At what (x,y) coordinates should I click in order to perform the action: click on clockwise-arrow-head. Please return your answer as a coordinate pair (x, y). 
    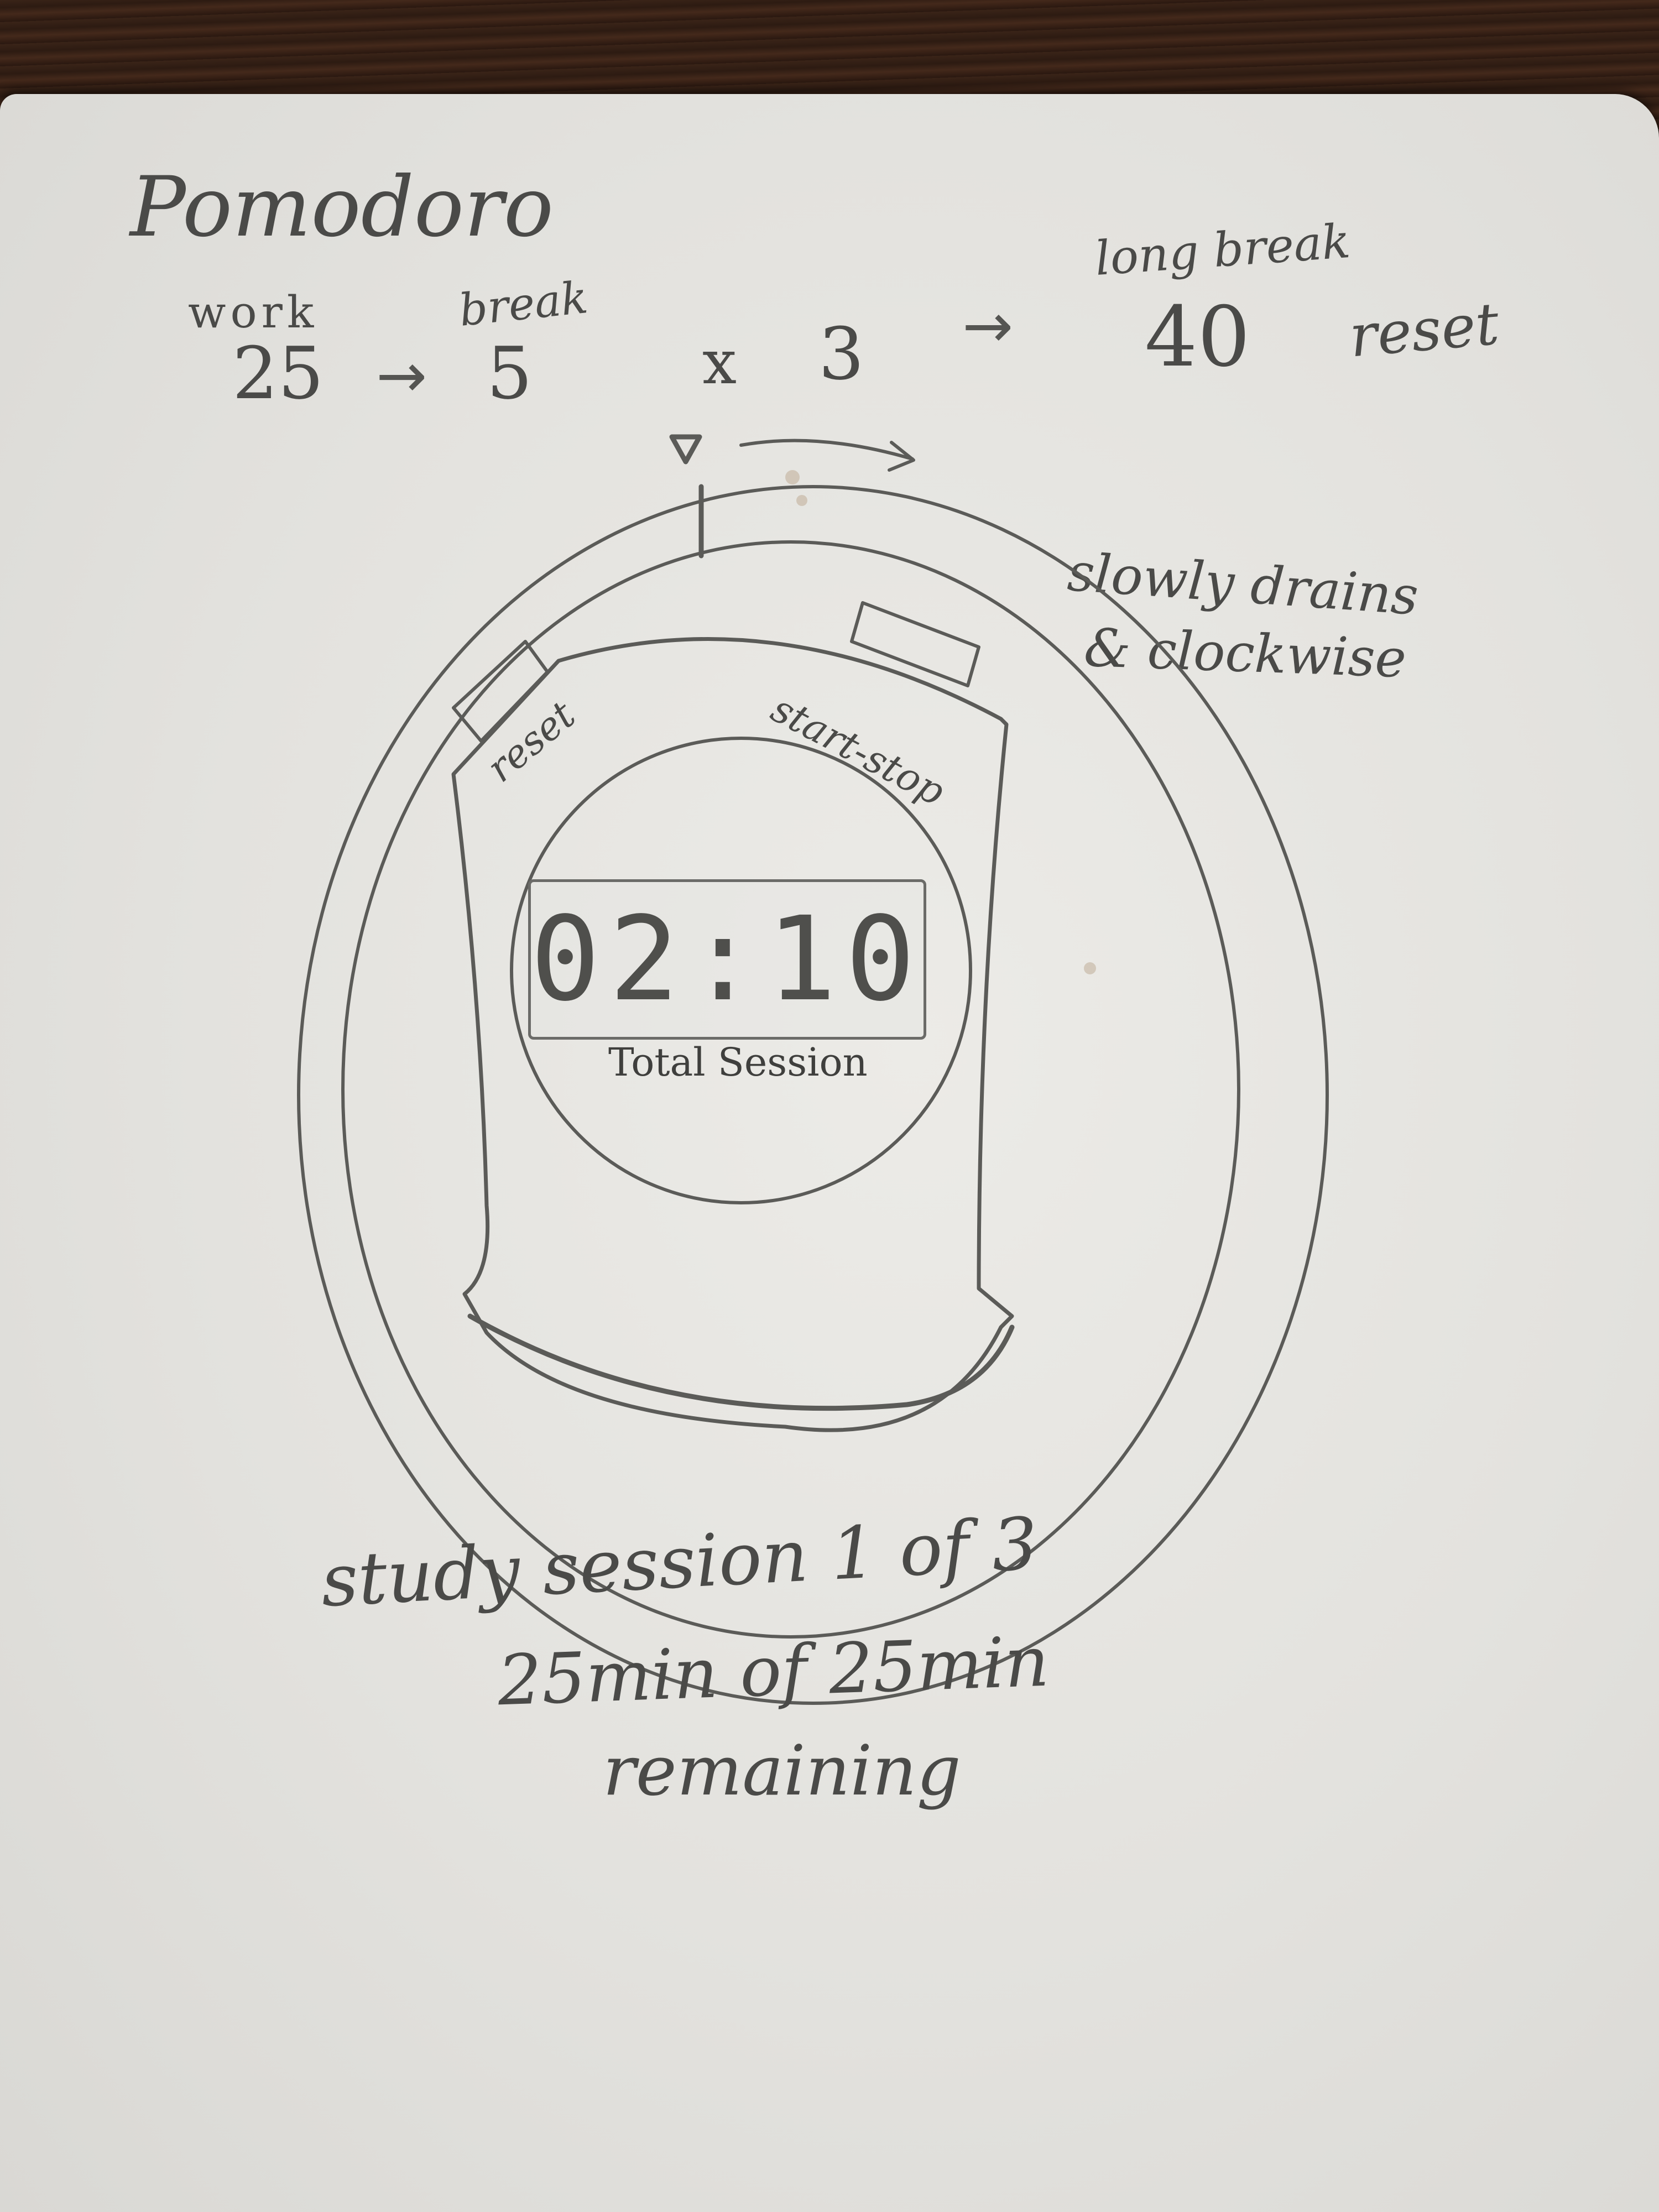
    Looking at the image, I should click on (902, 457).